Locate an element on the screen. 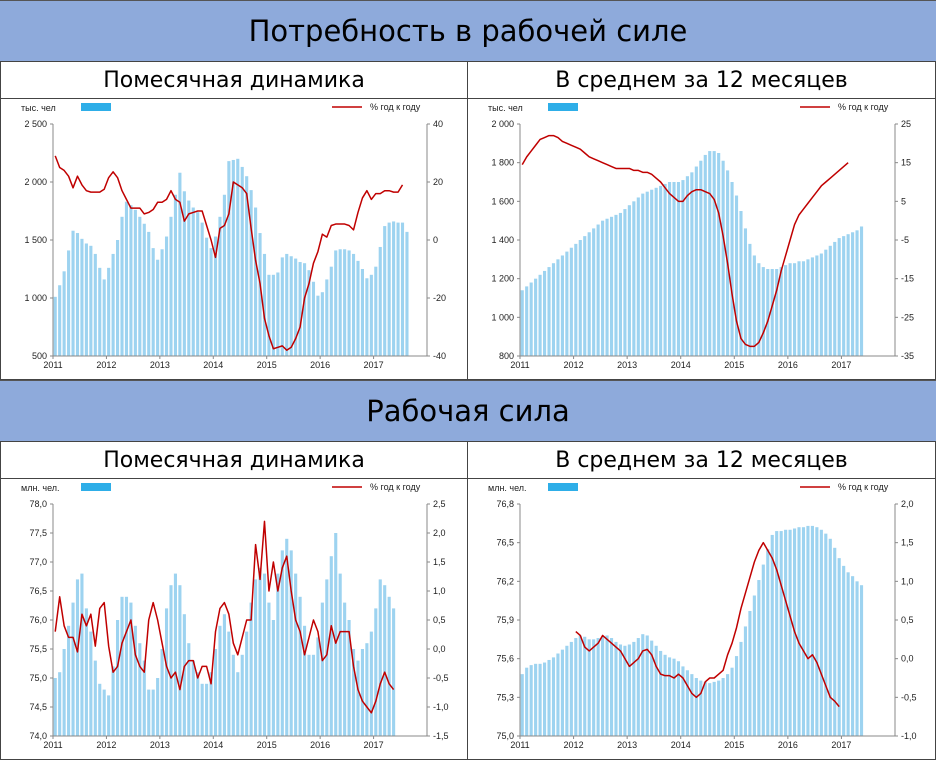 The image size is (936, 760). y-tick-label: 77,0 is located at coordinates (38, 562).